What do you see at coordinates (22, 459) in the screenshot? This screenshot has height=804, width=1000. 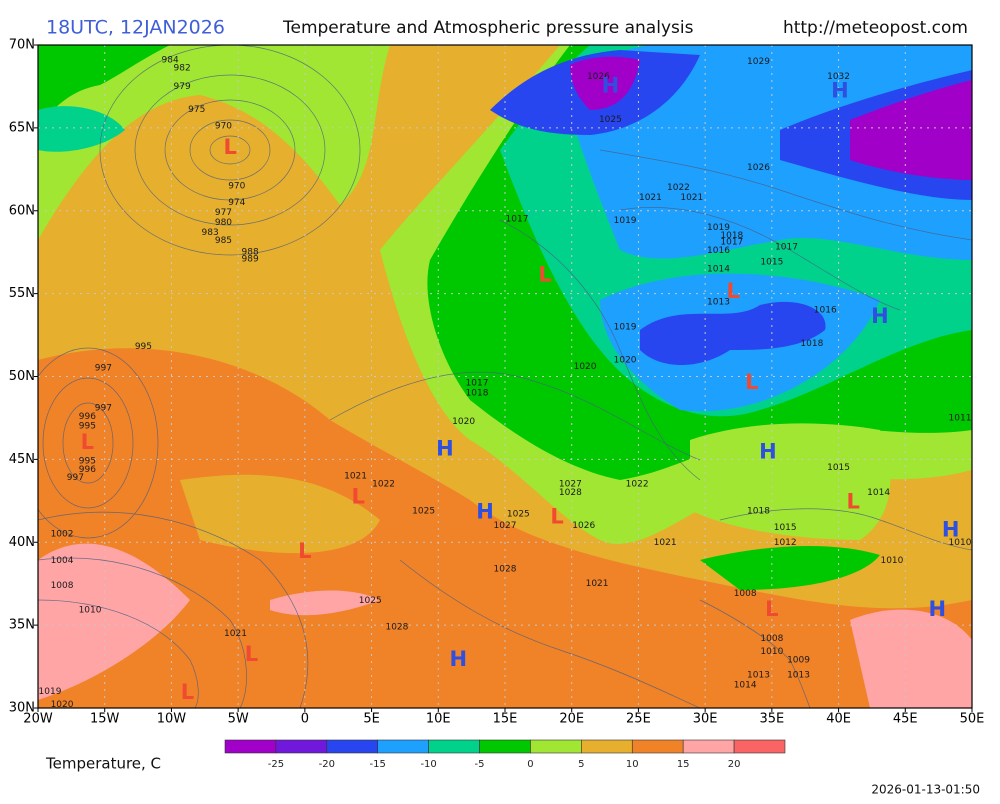 I see `lat-tick-label: 45N` at bounding box center [22, 459].